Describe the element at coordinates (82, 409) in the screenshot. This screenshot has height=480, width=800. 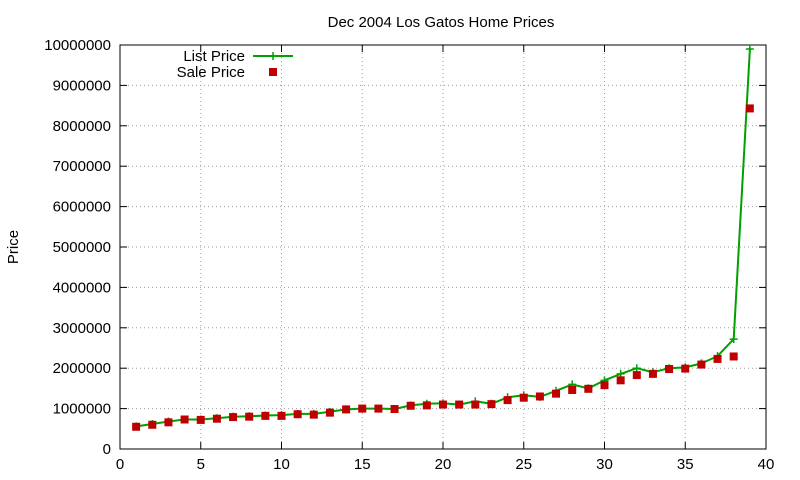
I see `y-tick-label: 1000000` at that location.